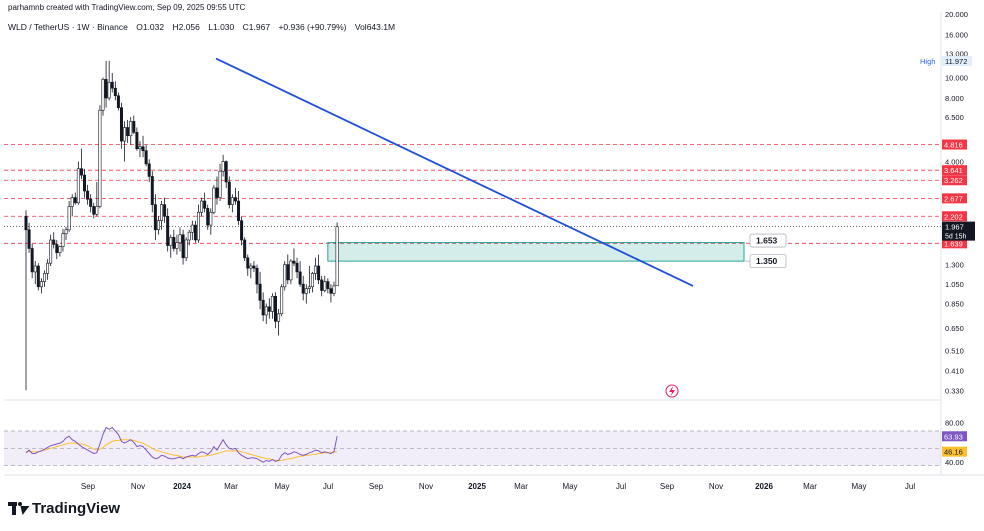 This screenshot has width=984, height=531. What do you see at coordinates (954, 370) in the screenshot?
I see `price-tick-label: 0.410` at bounding box center [954, 370].